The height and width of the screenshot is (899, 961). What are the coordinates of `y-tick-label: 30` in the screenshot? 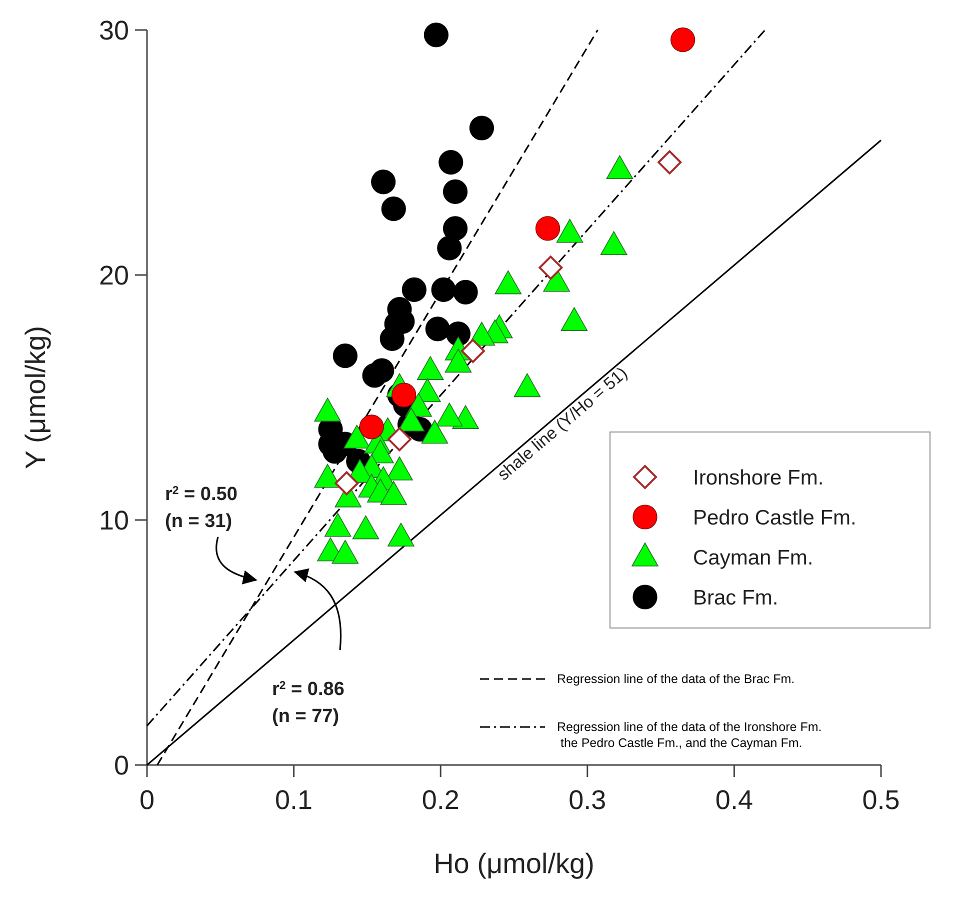 It's located at (113, 30).